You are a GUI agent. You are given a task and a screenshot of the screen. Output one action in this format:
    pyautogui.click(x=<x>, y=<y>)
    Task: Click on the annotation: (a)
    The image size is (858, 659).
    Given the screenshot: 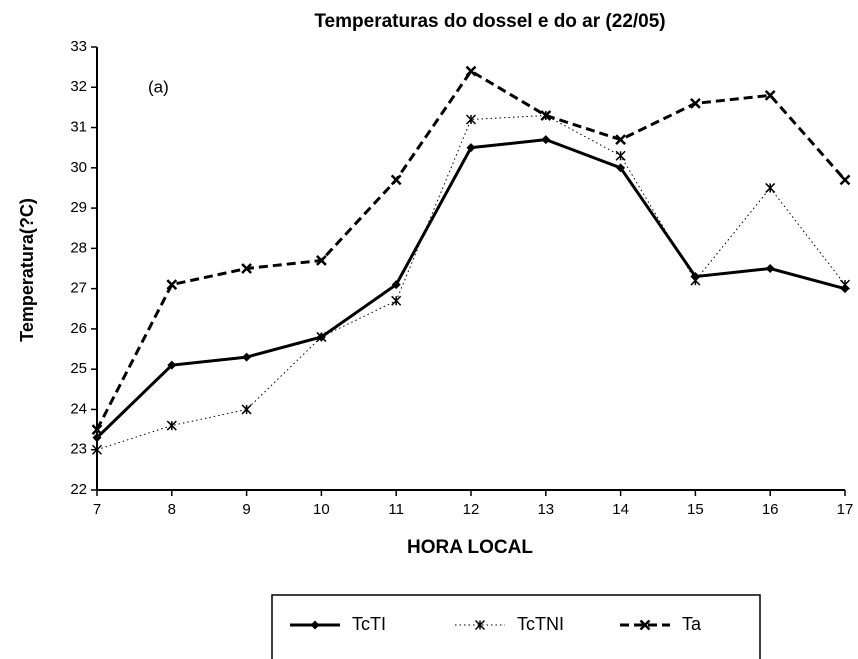 What is the action you would take?
    pyautogui.click(x=158, y=86)
    